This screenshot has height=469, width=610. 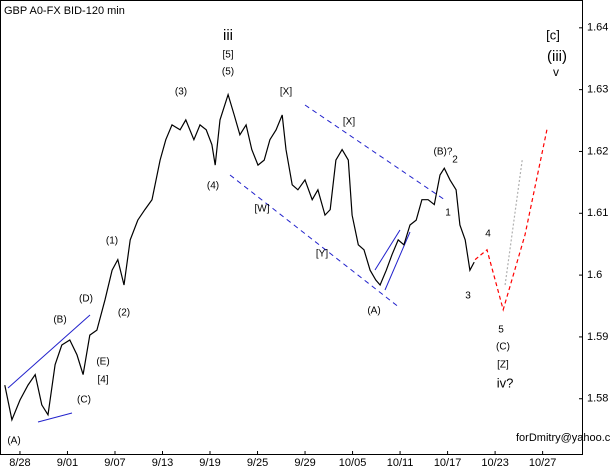 What do you see at coordinates (448, 463) in the screenshot?
I see `x-tick-label: 10/17` at bounding box center [448, 463].